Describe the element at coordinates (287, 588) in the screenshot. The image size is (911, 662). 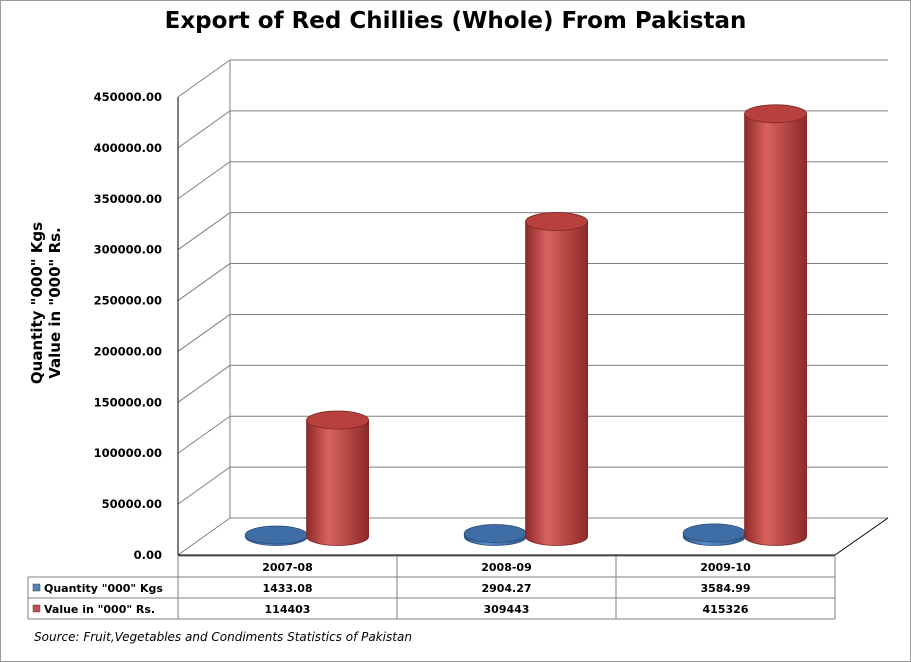
I see `data-table-cell: 1433.08` at that location.